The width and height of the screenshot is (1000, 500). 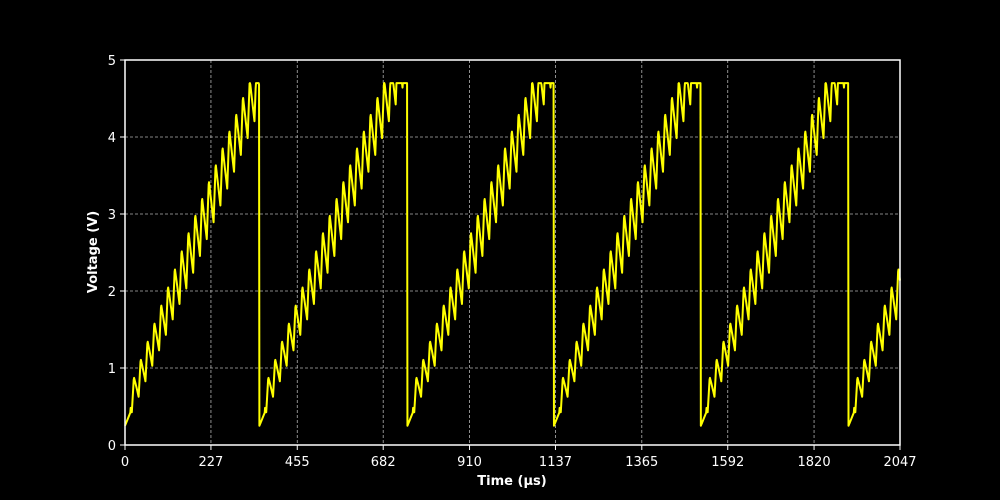 What do you see at coordinates (469, 462) in the screenshot?
I see `x-tick-label: 910` at bounding box center [469, 462].